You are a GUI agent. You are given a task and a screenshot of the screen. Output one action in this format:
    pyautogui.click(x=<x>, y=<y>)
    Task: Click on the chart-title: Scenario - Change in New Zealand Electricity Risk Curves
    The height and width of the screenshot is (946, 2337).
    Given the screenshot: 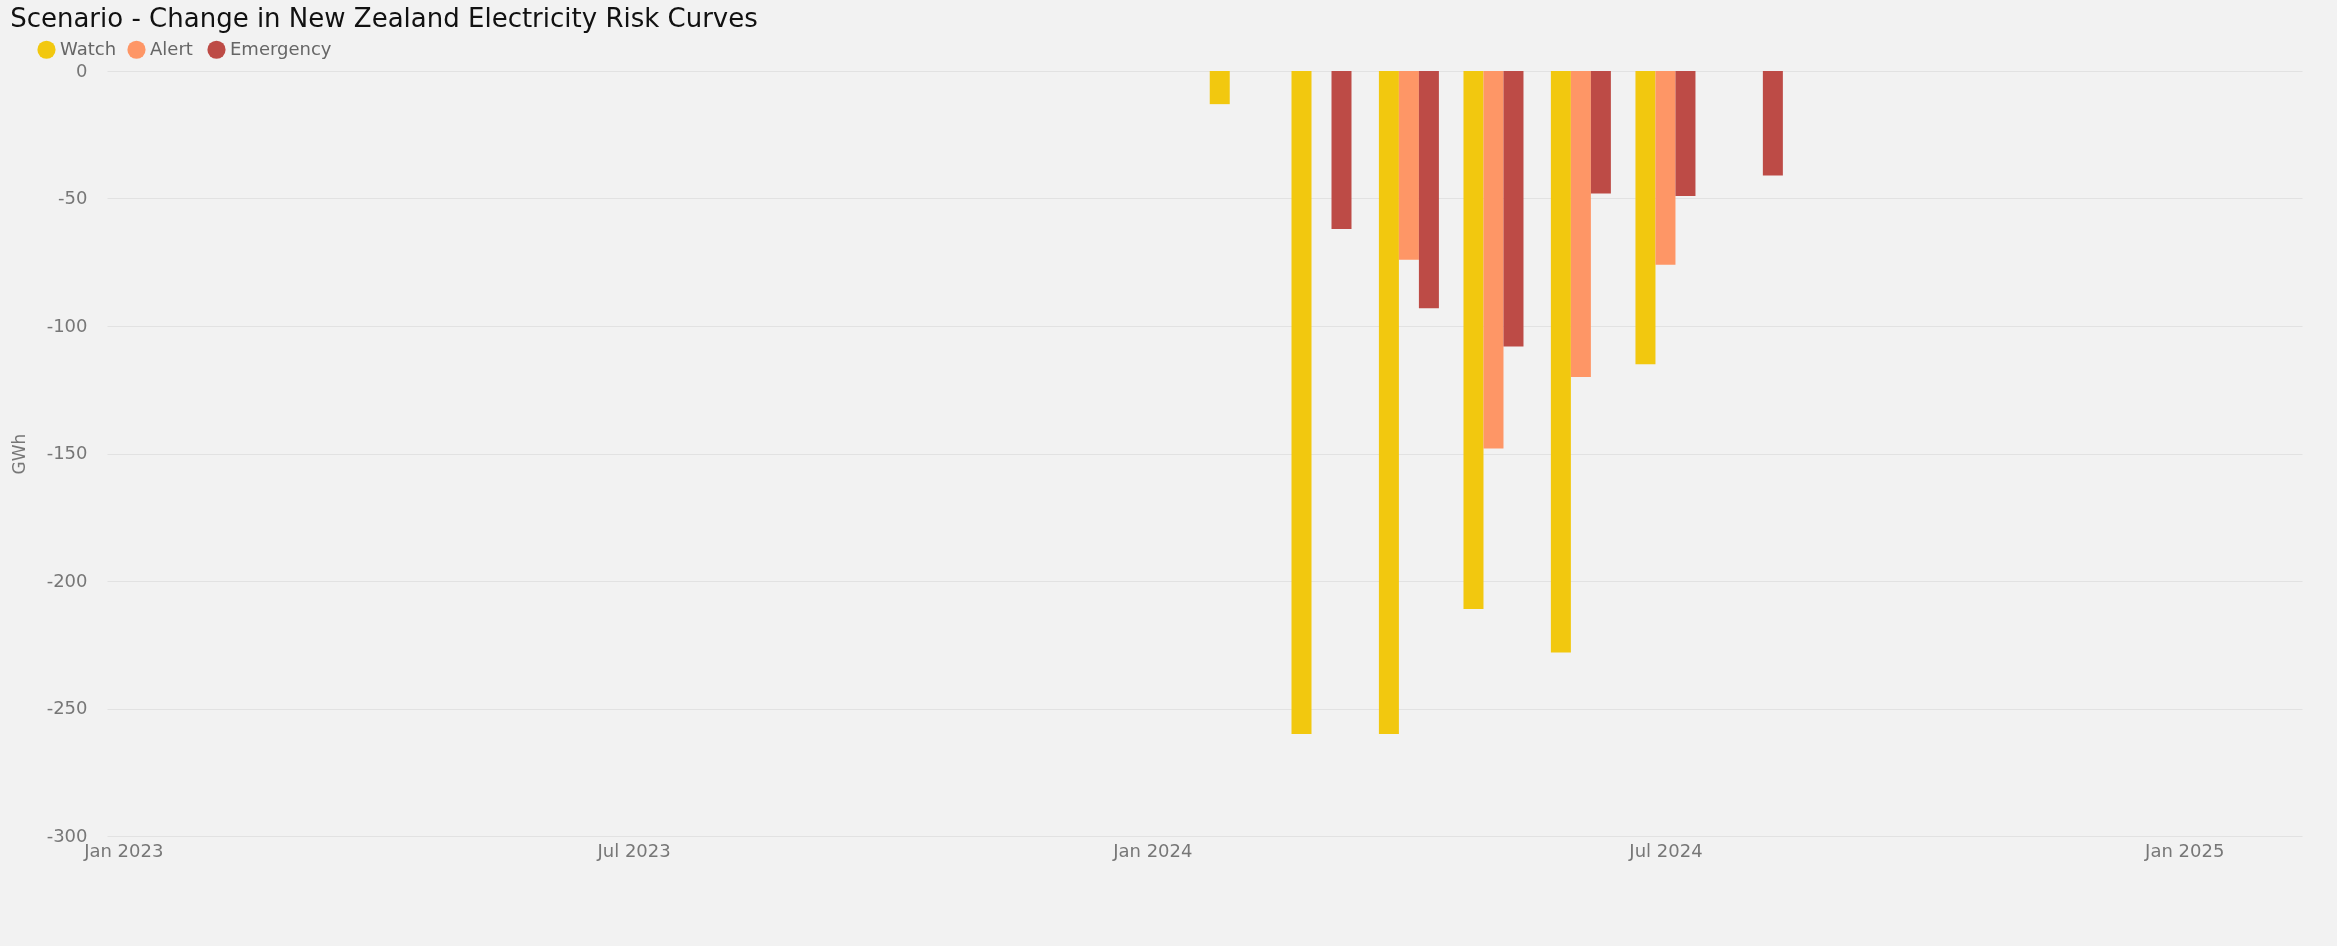 What is the action you would take?
    pyautogui.click(x=384, y=18)
    